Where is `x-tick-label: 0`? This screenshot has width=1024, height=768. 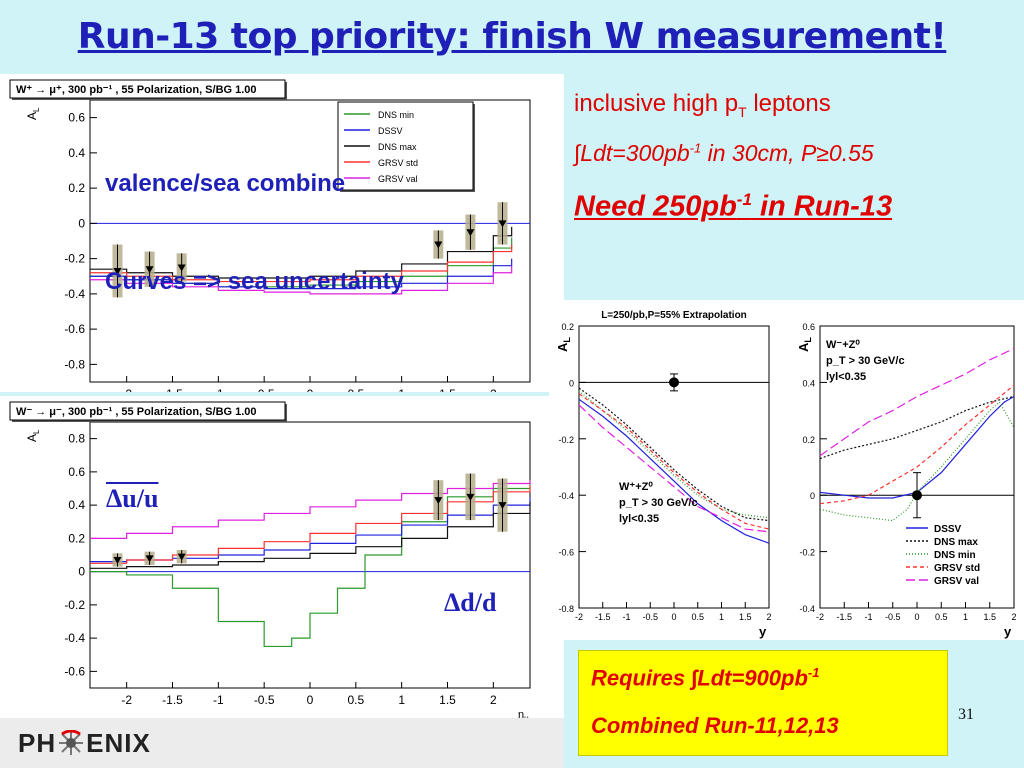 x-tick-label: 0 is located at coordinates (916, 617).